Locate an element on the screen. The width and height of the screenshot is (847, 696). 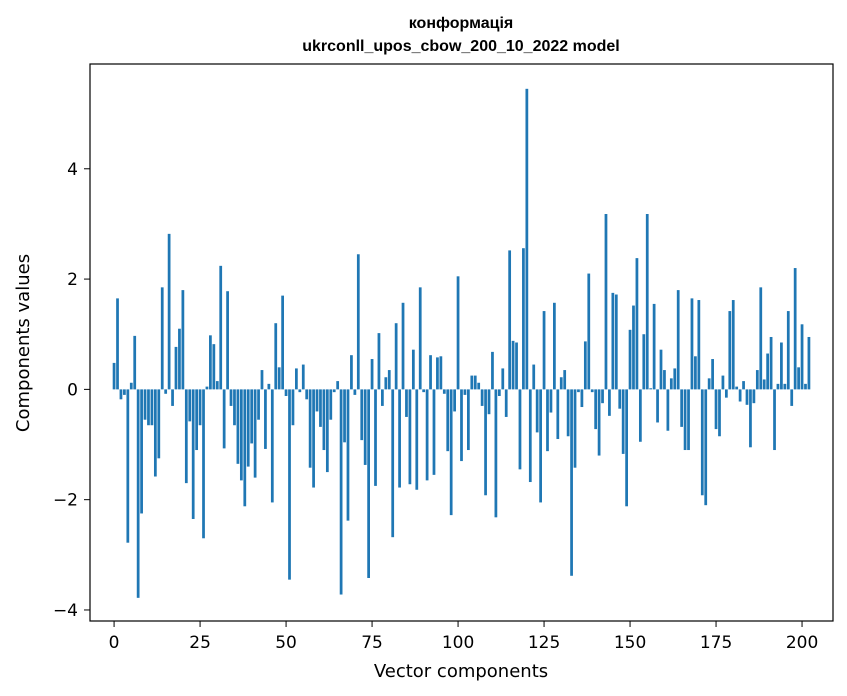
x-axis-ticks: 0 25 50 75 100 125 150 175 200 is located at coordinates (463, 637).